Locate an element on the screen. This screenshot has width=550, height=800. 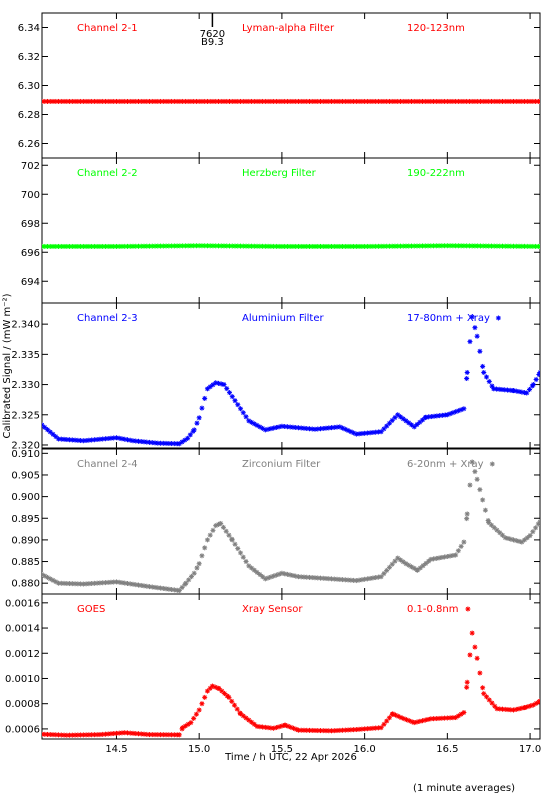
averages-note: (1 minute averages) is located at coordinates (464, 788).